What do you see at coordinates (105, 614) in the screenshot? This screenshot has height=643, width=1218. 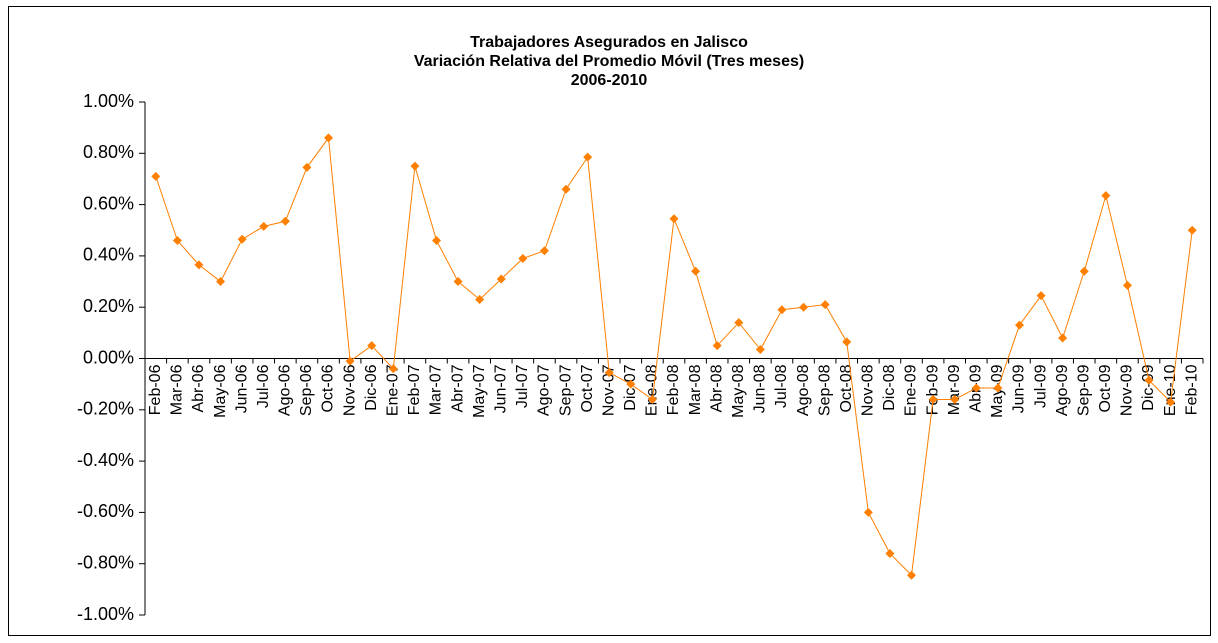 I see `y-tick-label: -1.00%` at bounding box center [105, 614].